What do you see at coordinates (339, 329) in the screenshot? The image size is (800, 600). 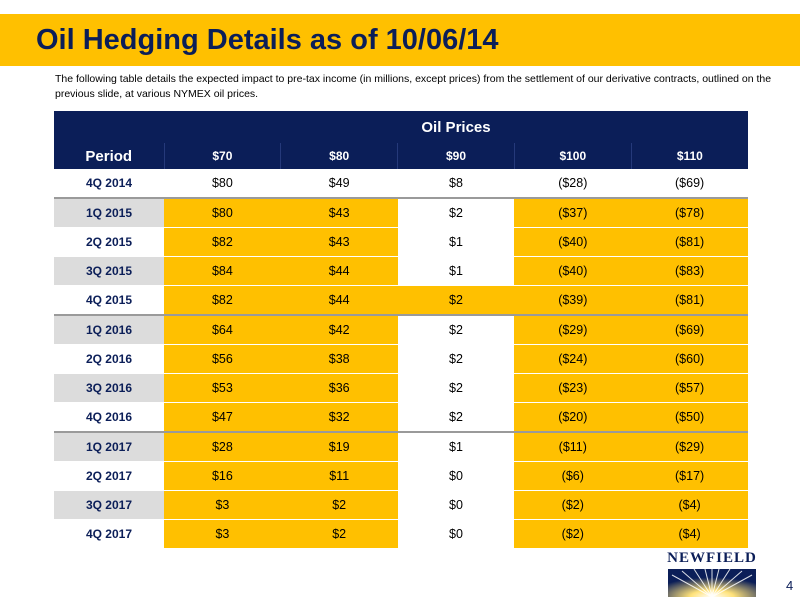 I see `value-cell: $42` at bounding box center [339, 329].